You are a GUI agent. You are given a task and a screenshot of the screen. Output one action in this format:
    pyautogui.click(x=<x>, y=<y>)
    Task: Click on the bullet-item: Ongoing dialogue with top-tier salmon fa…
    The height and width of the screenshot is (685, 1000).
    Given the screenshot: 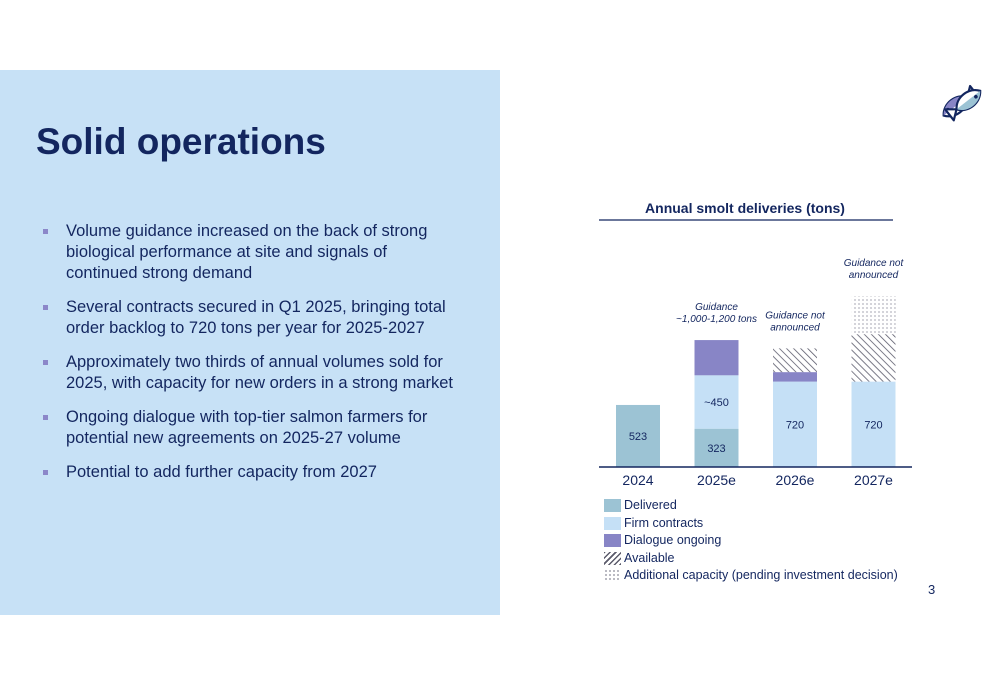 What is the action you would take?
    pyautogui.click(x=250, y=428)
    